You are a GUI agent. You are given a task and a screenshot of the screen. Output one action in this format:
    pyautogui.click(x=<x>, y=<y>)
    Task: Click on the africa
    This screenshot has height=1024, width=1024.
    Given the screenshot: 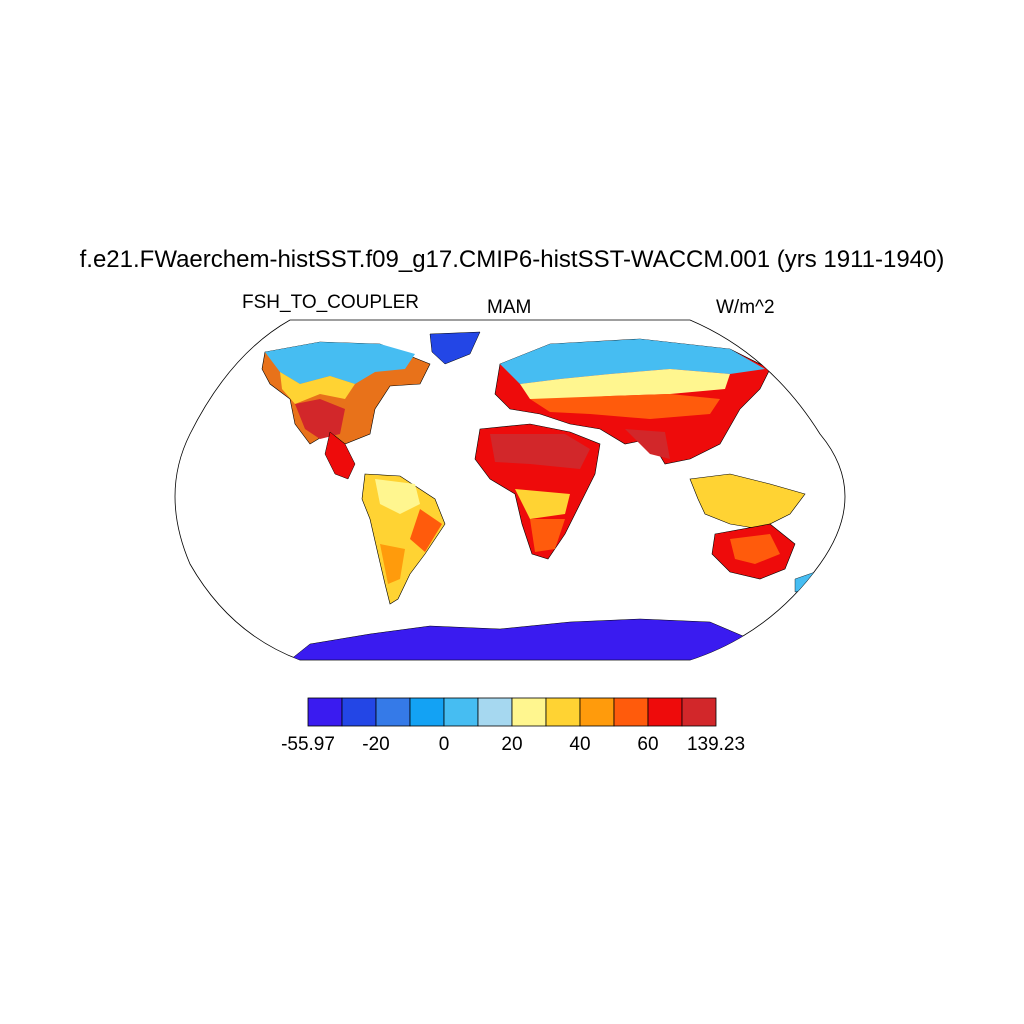 What is the action you would take?
    pyautogui.click(x=537, y=491)
    